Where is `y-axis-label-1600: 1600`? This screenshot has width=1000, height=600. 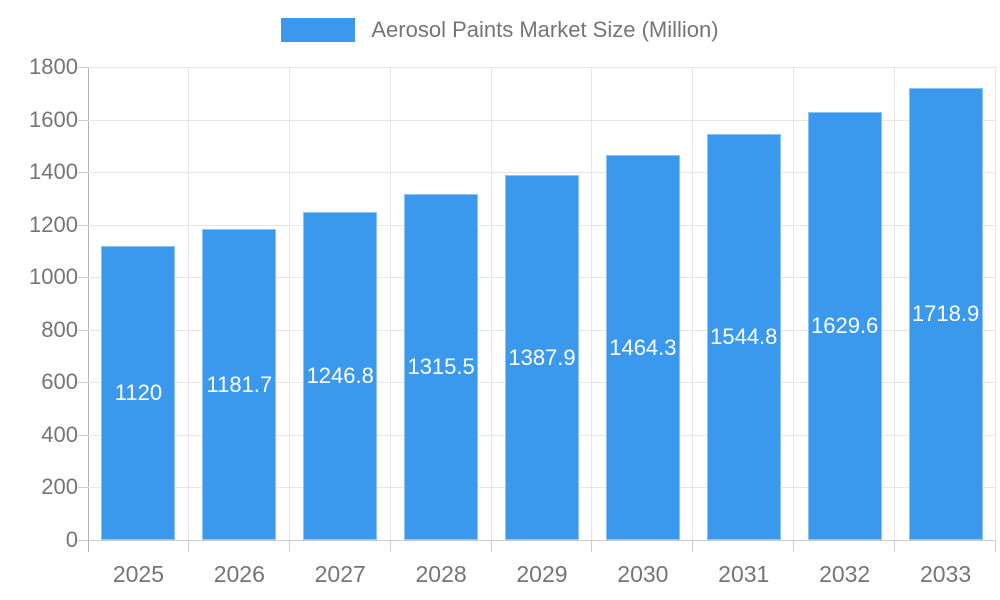
y-axis-label-1600: 1600 is located at coordinates (53, 119).